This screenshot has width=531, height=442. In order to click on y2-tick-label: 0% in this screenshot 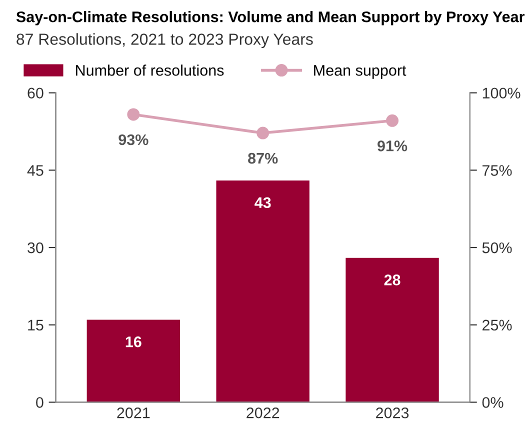, I will do `click(493, 402)`.